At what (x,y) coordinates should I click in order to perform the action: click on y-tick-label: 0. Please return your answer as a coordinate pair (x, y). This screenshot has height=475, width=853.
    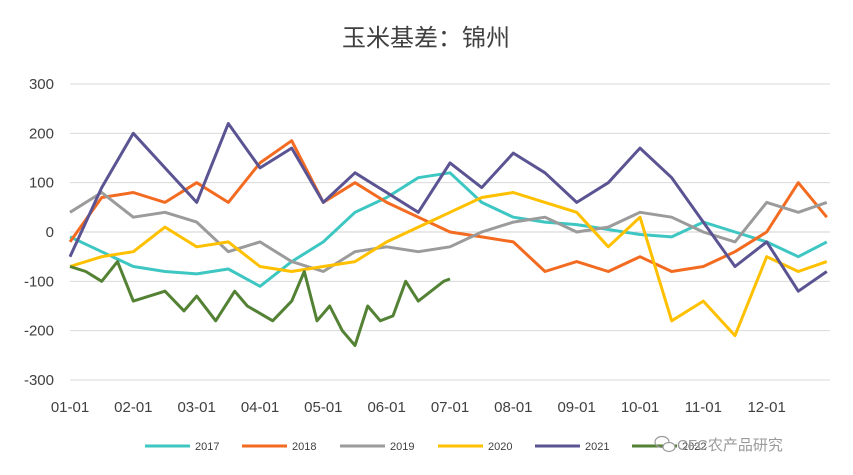
    Looking at the image, I should click on (50, 232).